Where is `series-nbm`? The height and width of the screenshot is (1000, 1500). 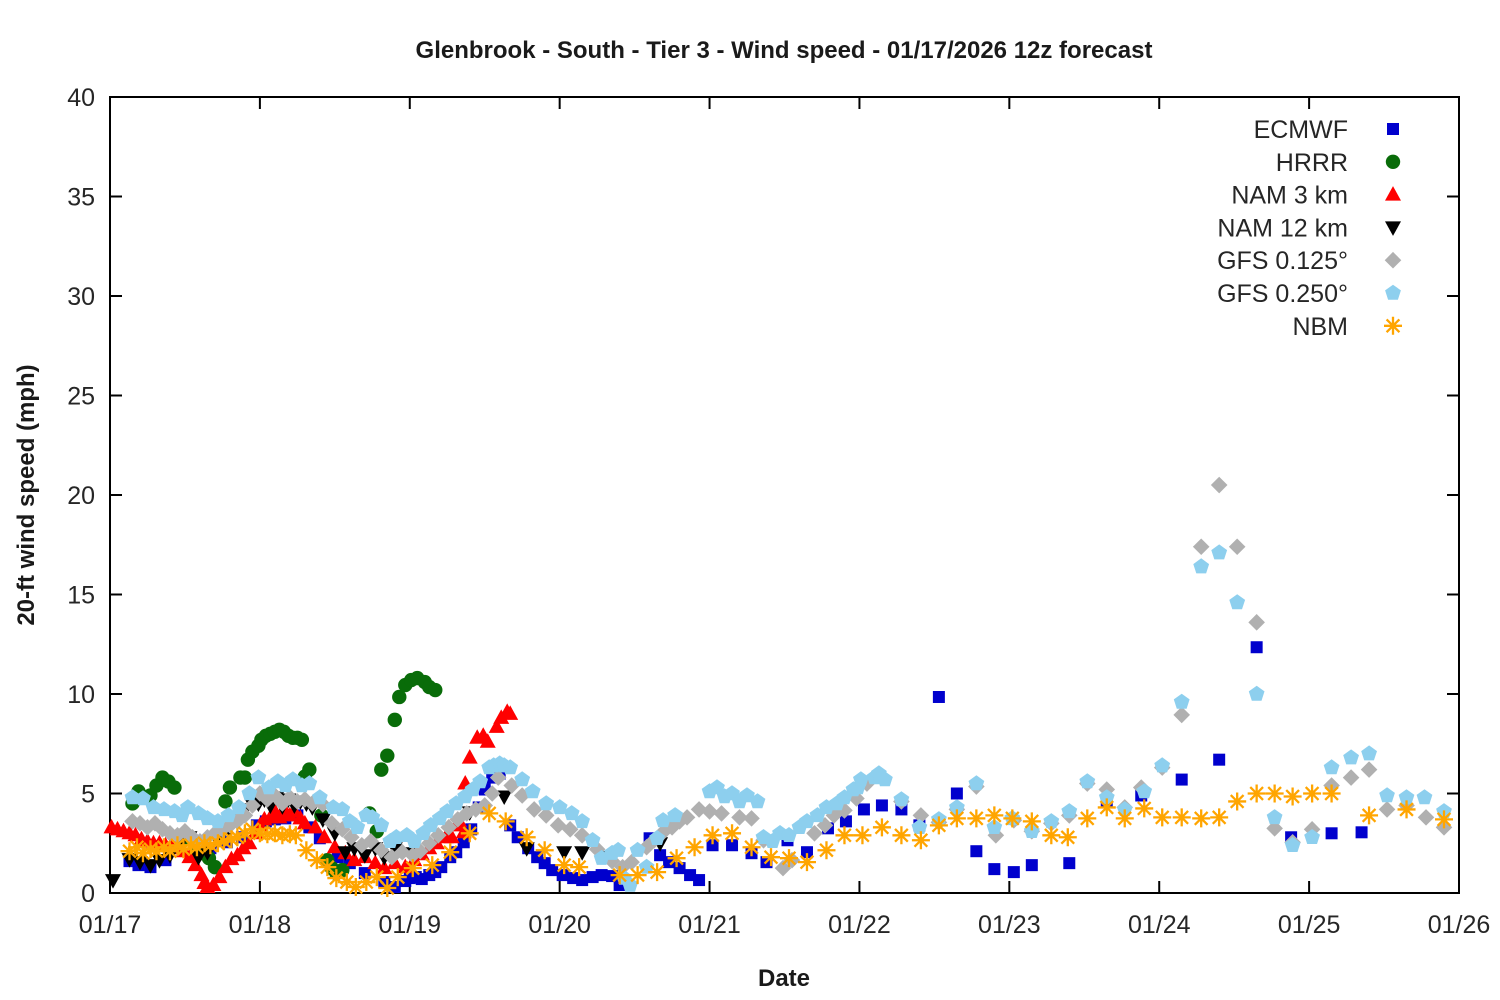 series-nbm is located at coordinates (787, 841).